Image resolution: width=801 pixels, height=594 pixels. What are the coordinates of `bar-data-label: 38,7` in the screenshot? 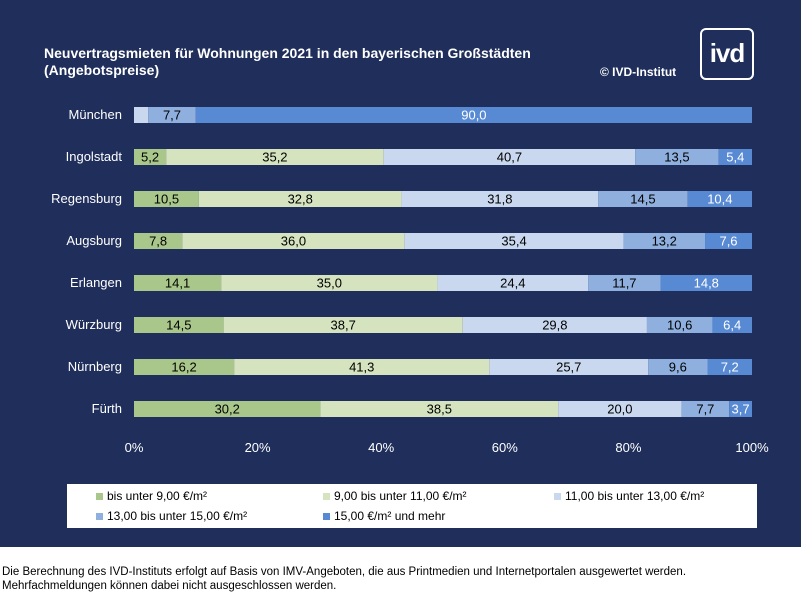 It's located at (343, 325).